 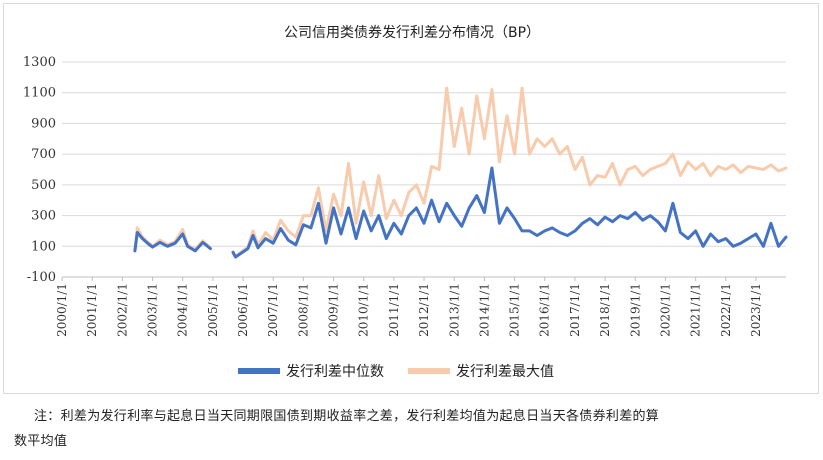 I want to click on x-tick-label: 2015/1/1, so click(x=515, y=310).